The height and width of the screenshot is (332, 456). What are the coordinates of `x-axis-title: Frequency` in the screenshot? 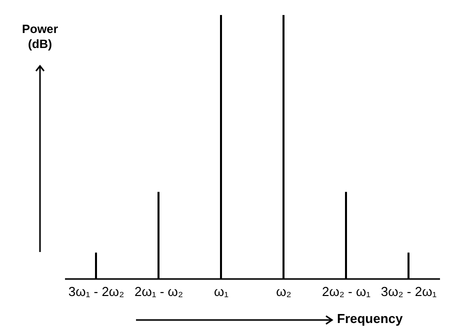 It's located at (370, 318).